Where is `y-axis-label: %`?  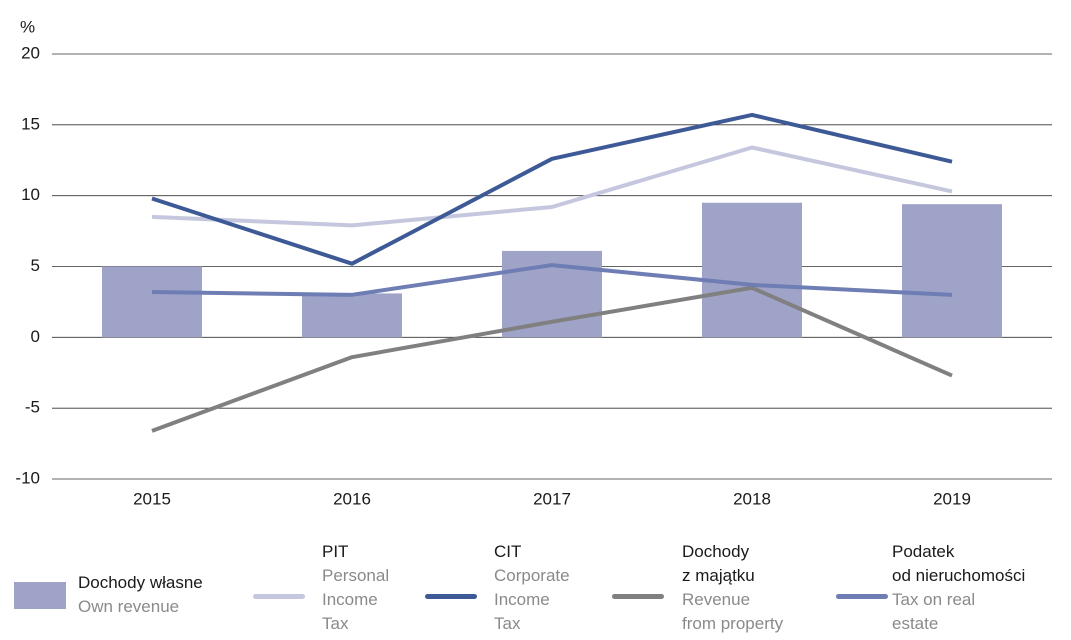
y-axis-label: % is located at coordinates (27, 26).